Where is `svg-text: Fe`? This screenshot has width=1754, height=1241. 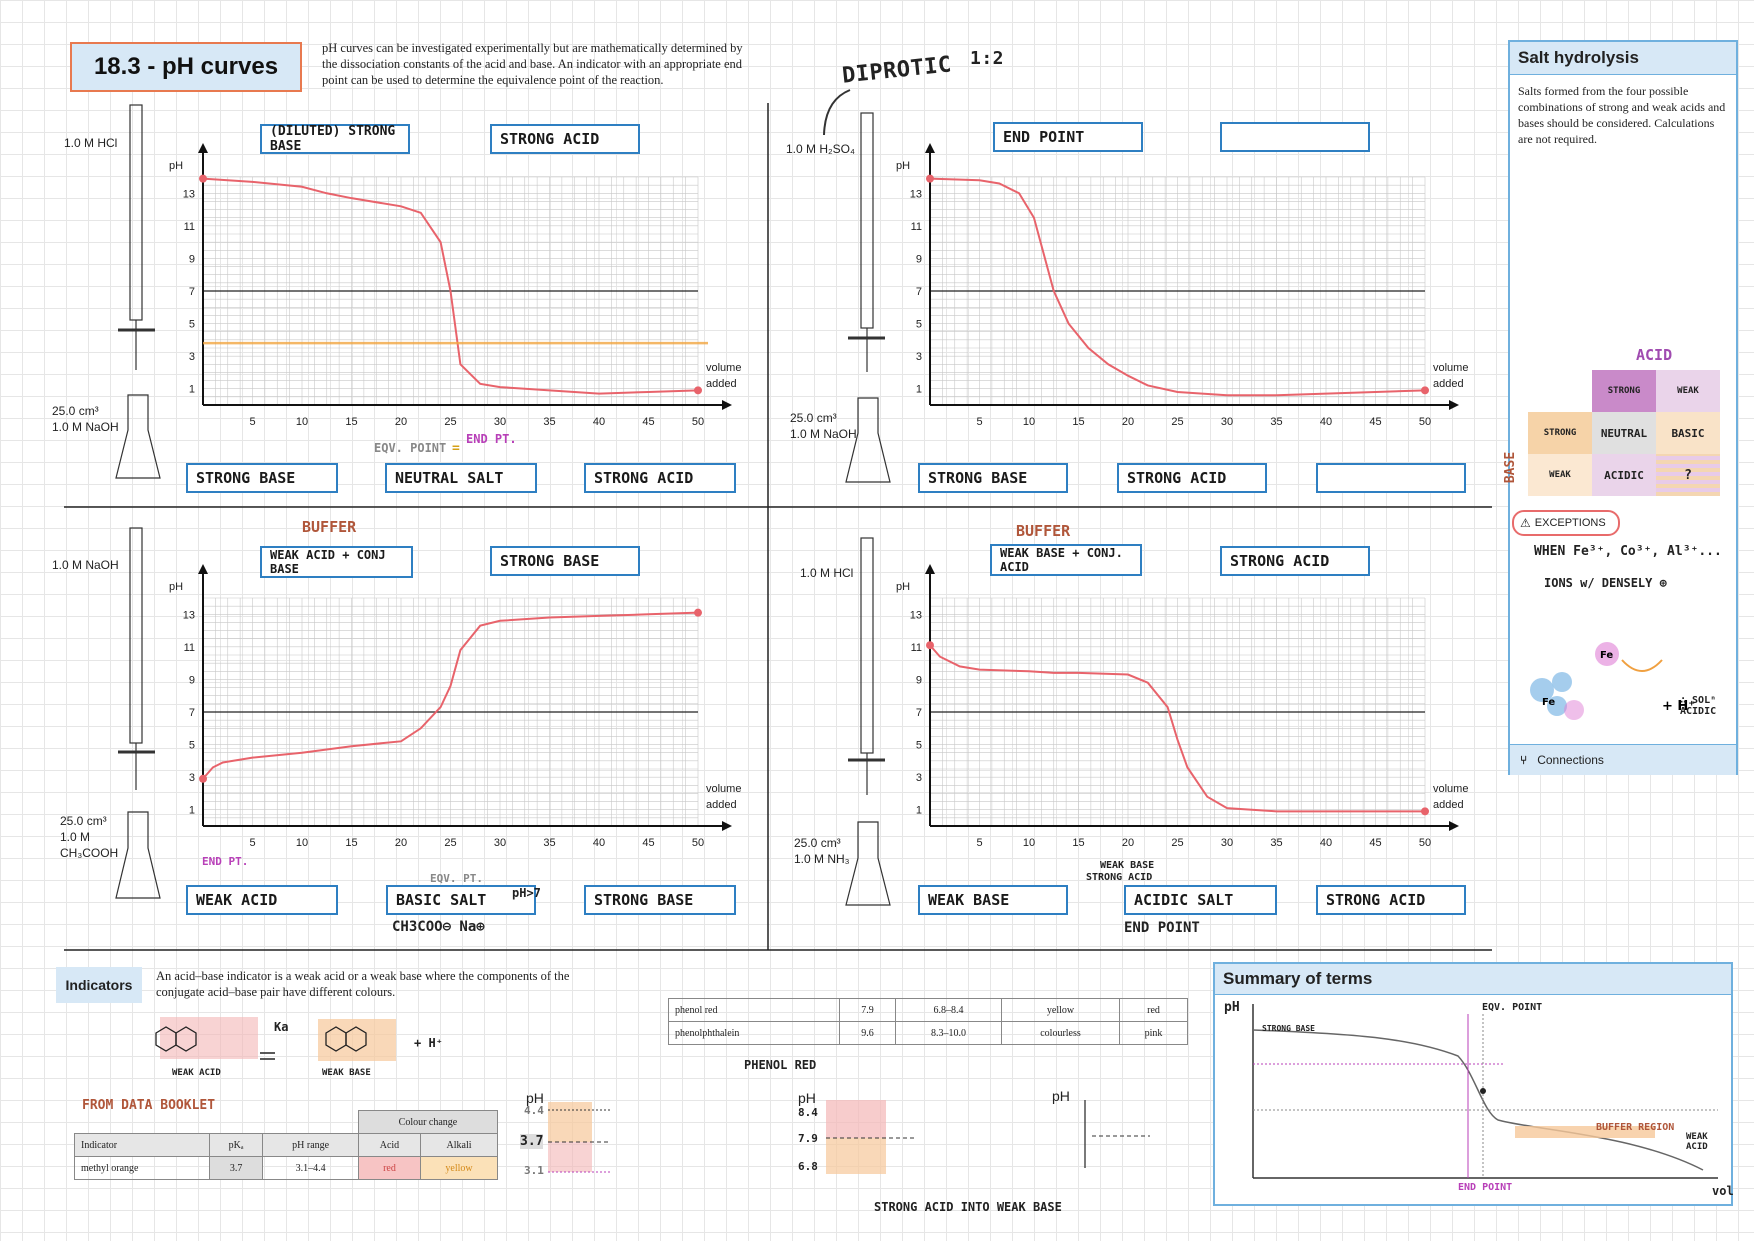
svg-text: Fe is located at coordinates (1548, 702).